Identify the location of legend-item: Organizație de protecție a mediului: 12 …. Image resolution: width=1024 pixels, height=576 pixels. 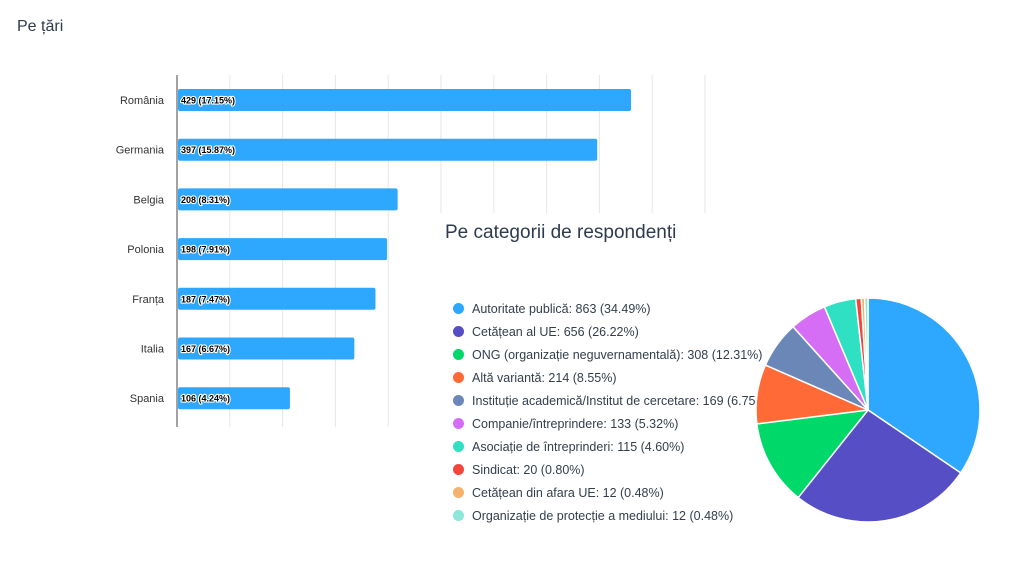
(612, 515).